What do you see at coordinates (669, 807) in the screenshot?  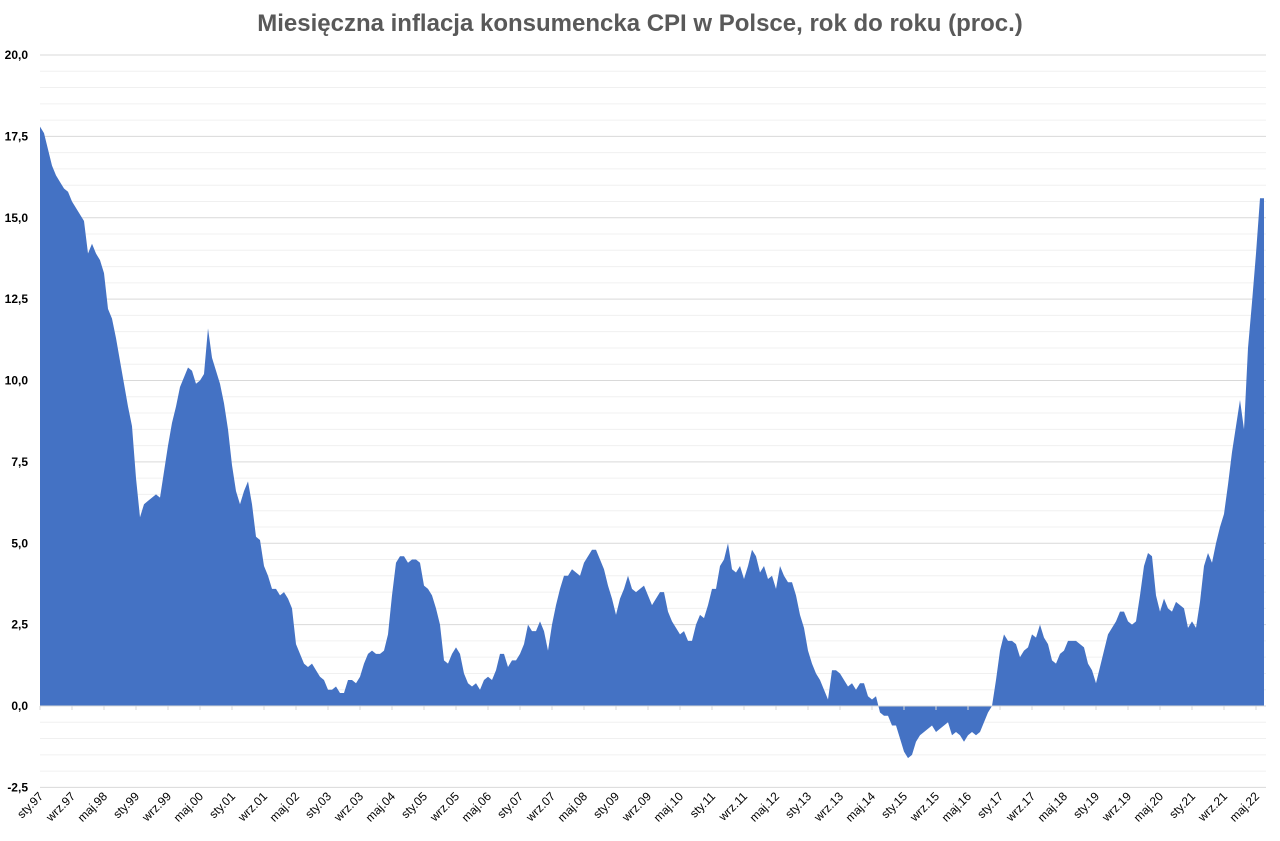 I see `x-tick-label: maj.10` at bounding box center [669, 807].